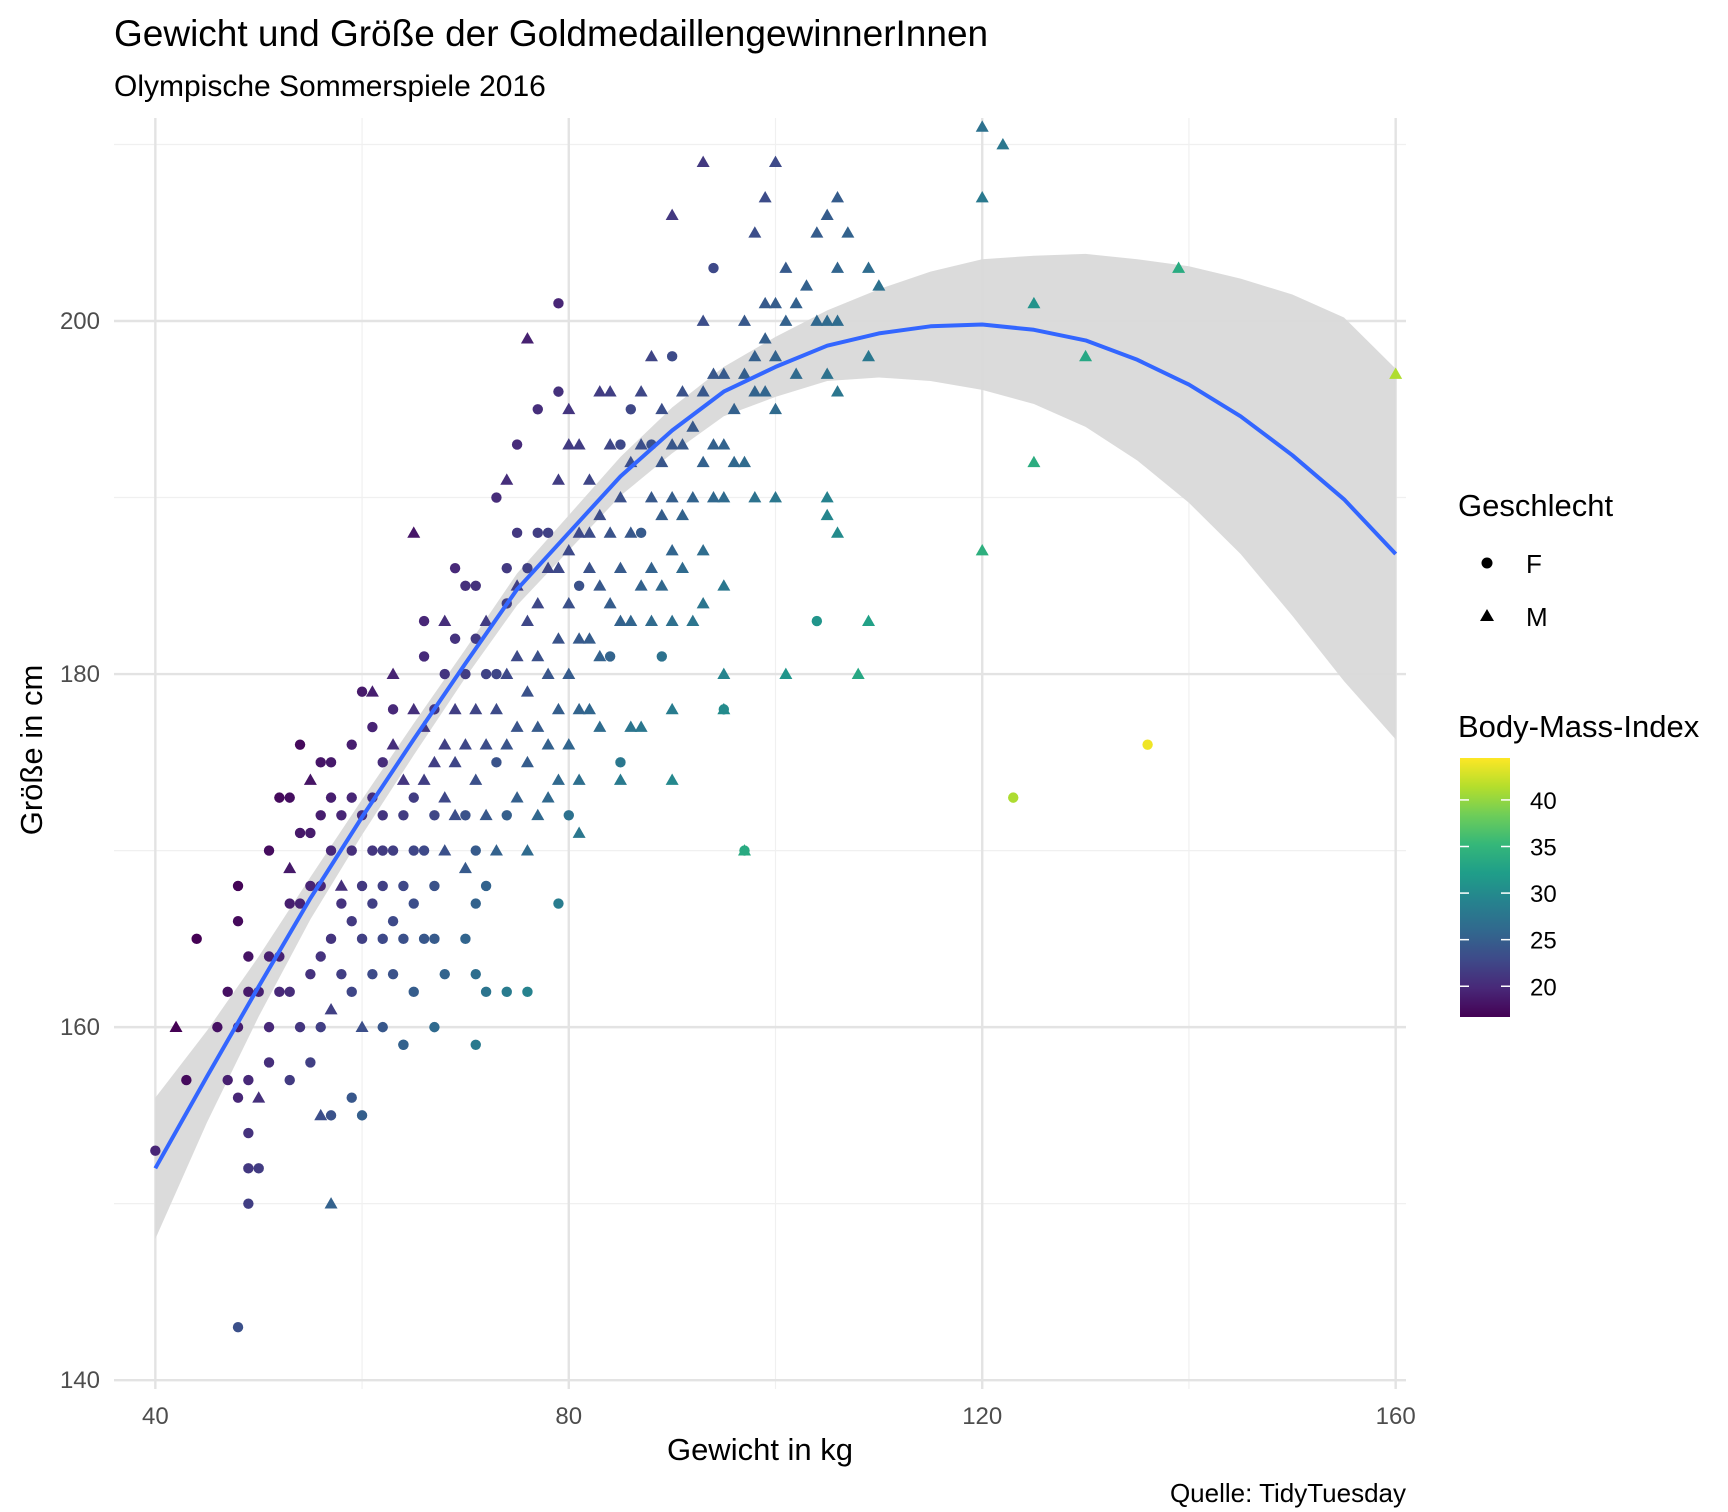 The image size is (1728, 1512). What do you see at coordinates (80, 1380) in the screenshot?
I see `y-tick-label-0: 140` at bounding box center [80, 1380].